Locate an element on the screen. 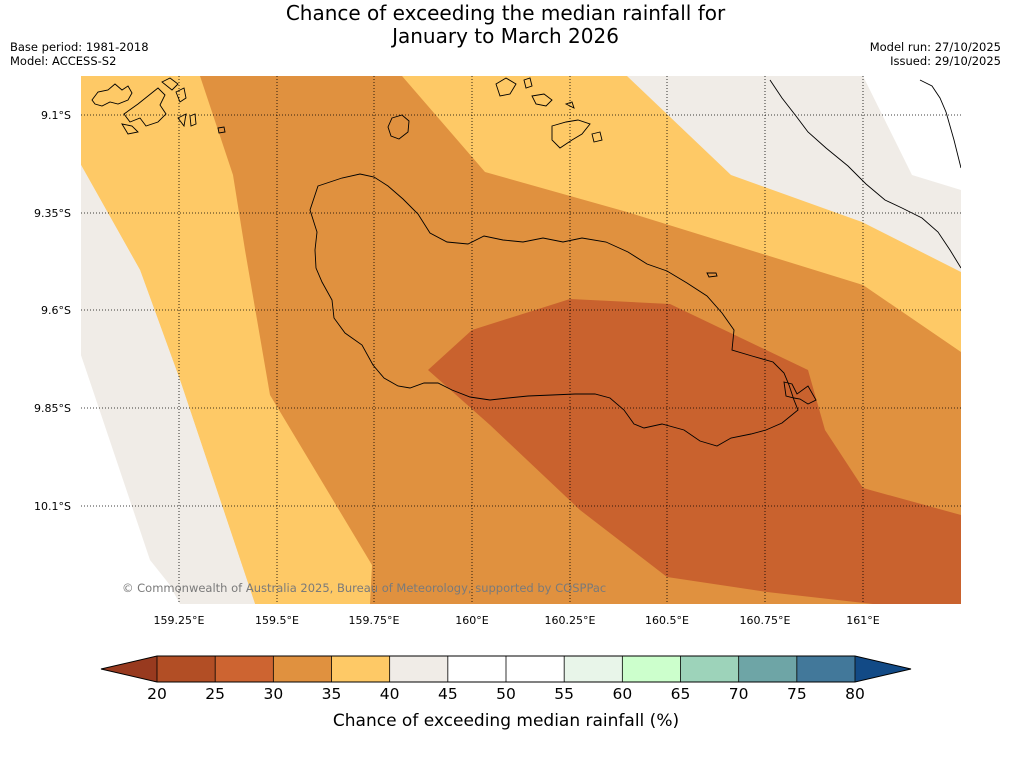 This screenshot has width=1011, height=758. colorbar-tick-label: 40 is located at coordinates (390, 694).